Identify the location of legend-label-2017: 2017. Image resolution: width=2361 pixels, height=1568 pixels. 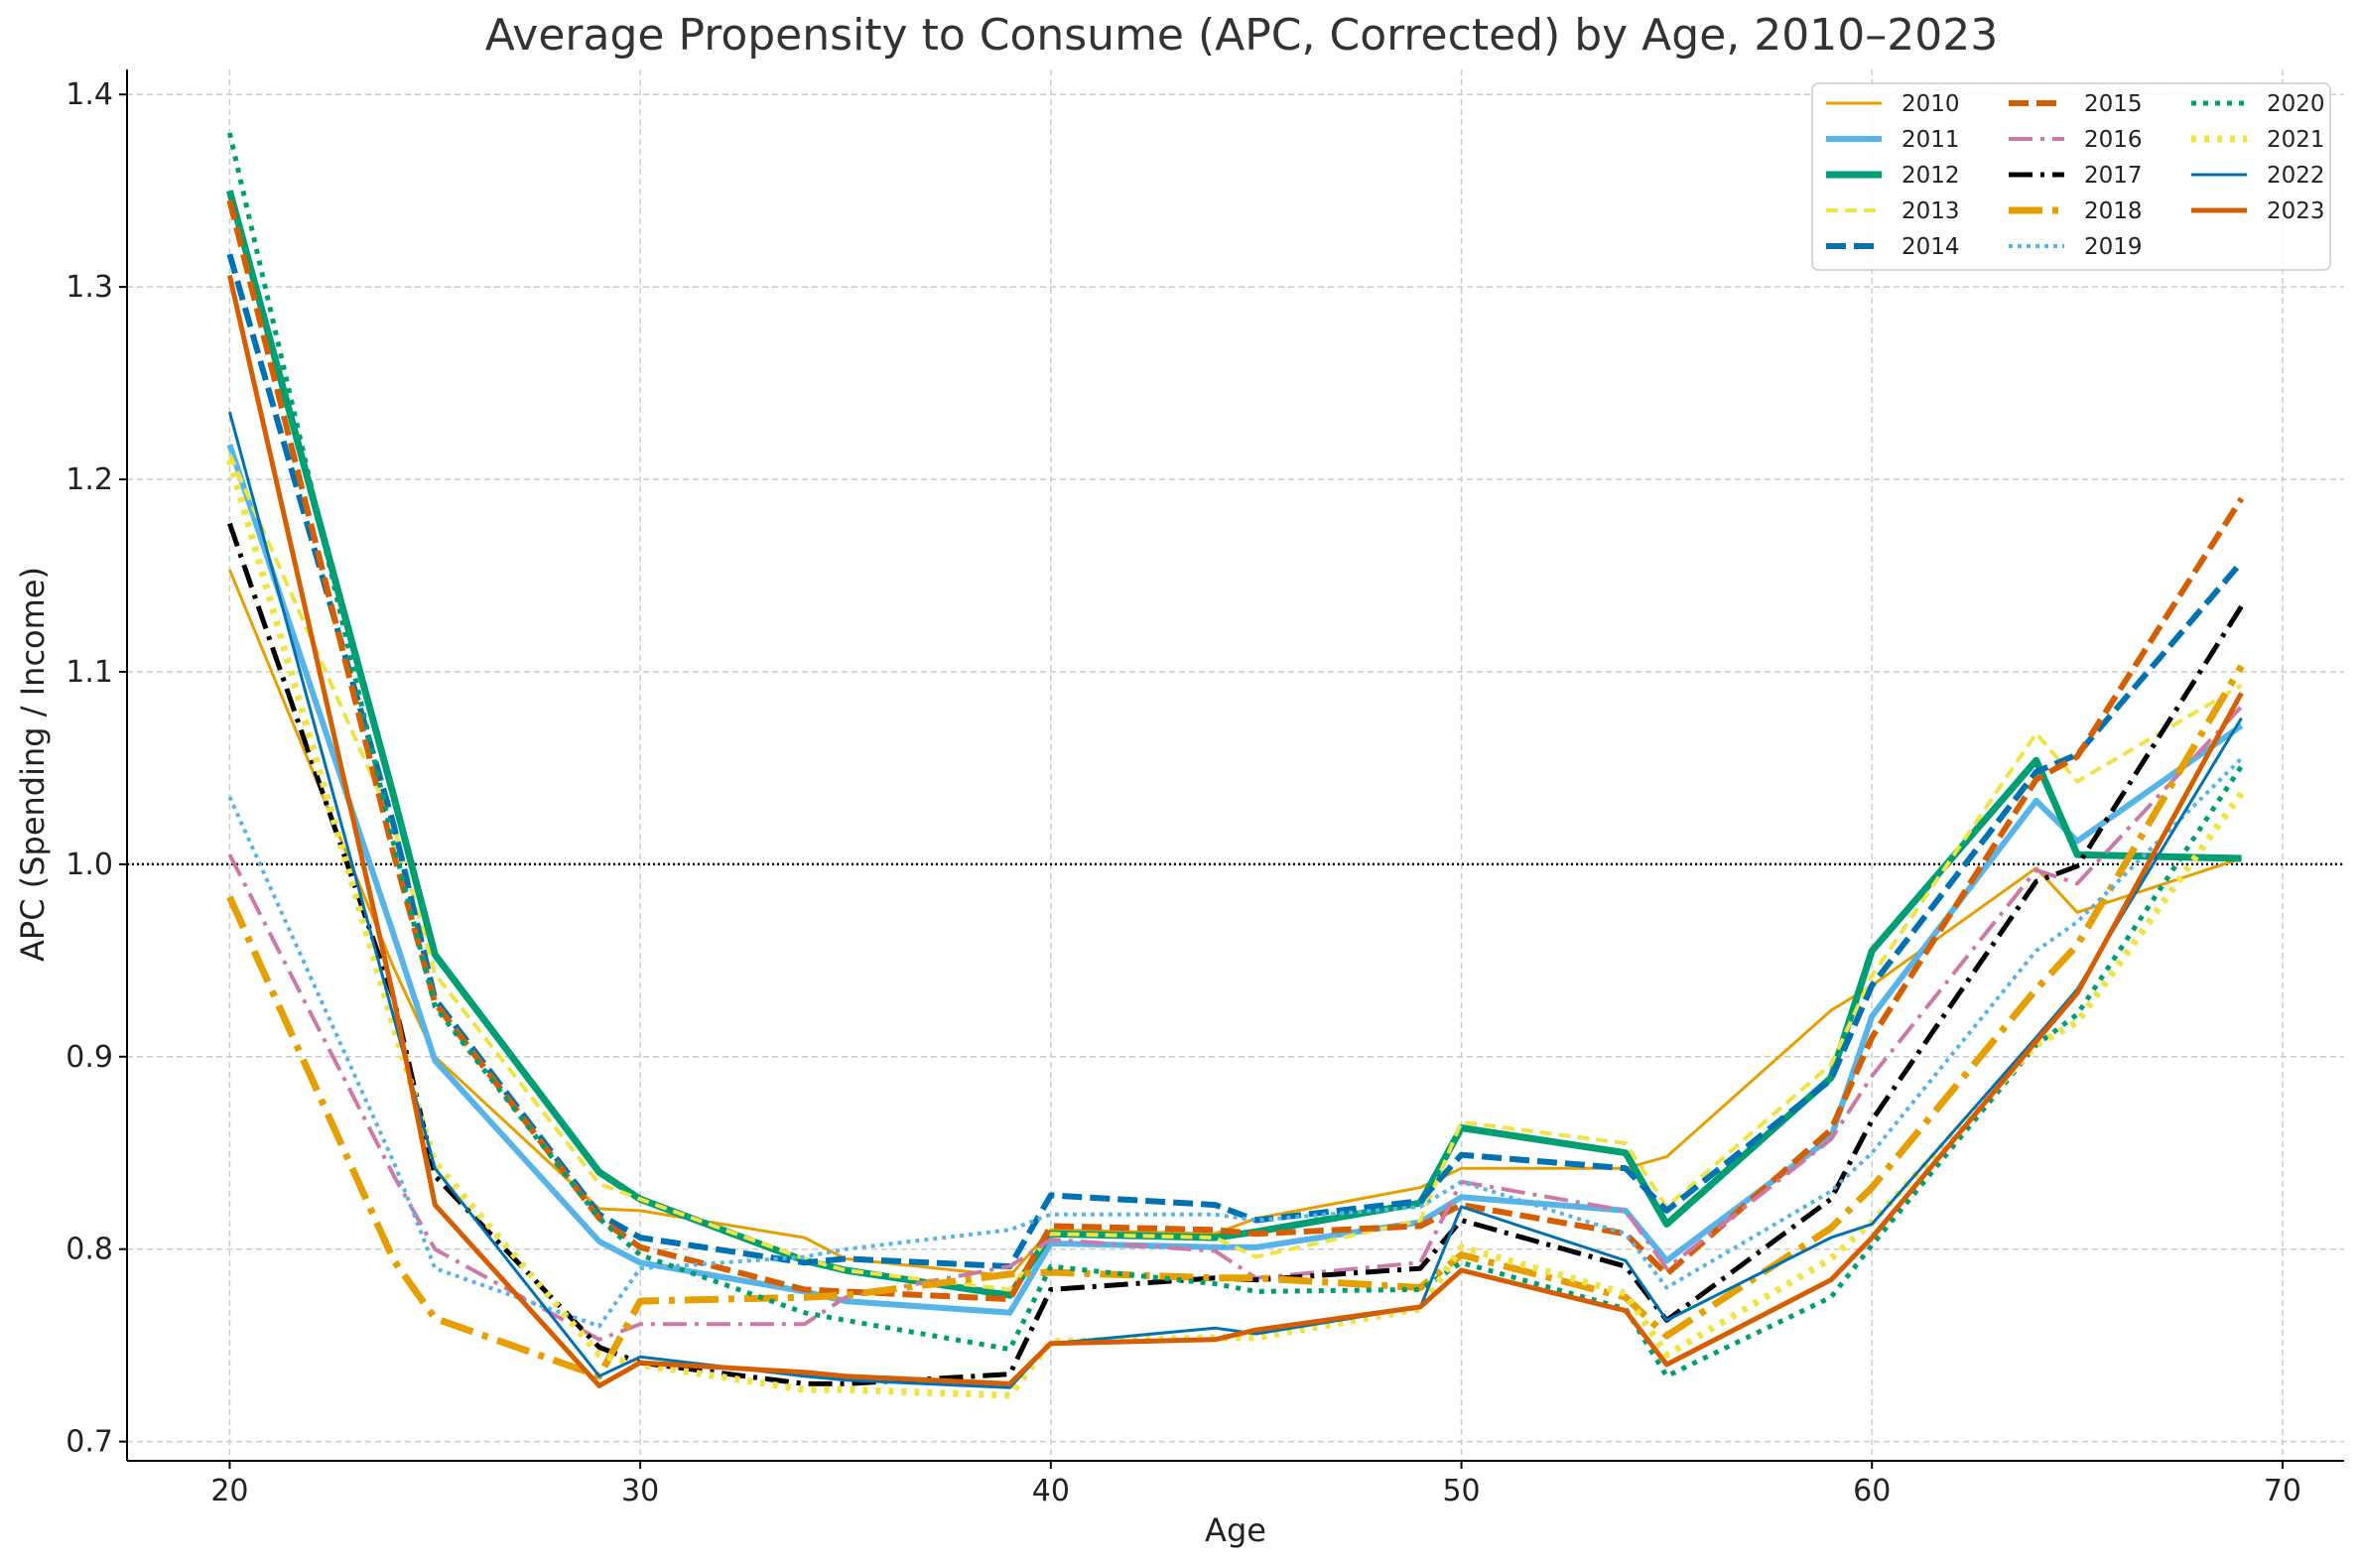
(2113, 176).